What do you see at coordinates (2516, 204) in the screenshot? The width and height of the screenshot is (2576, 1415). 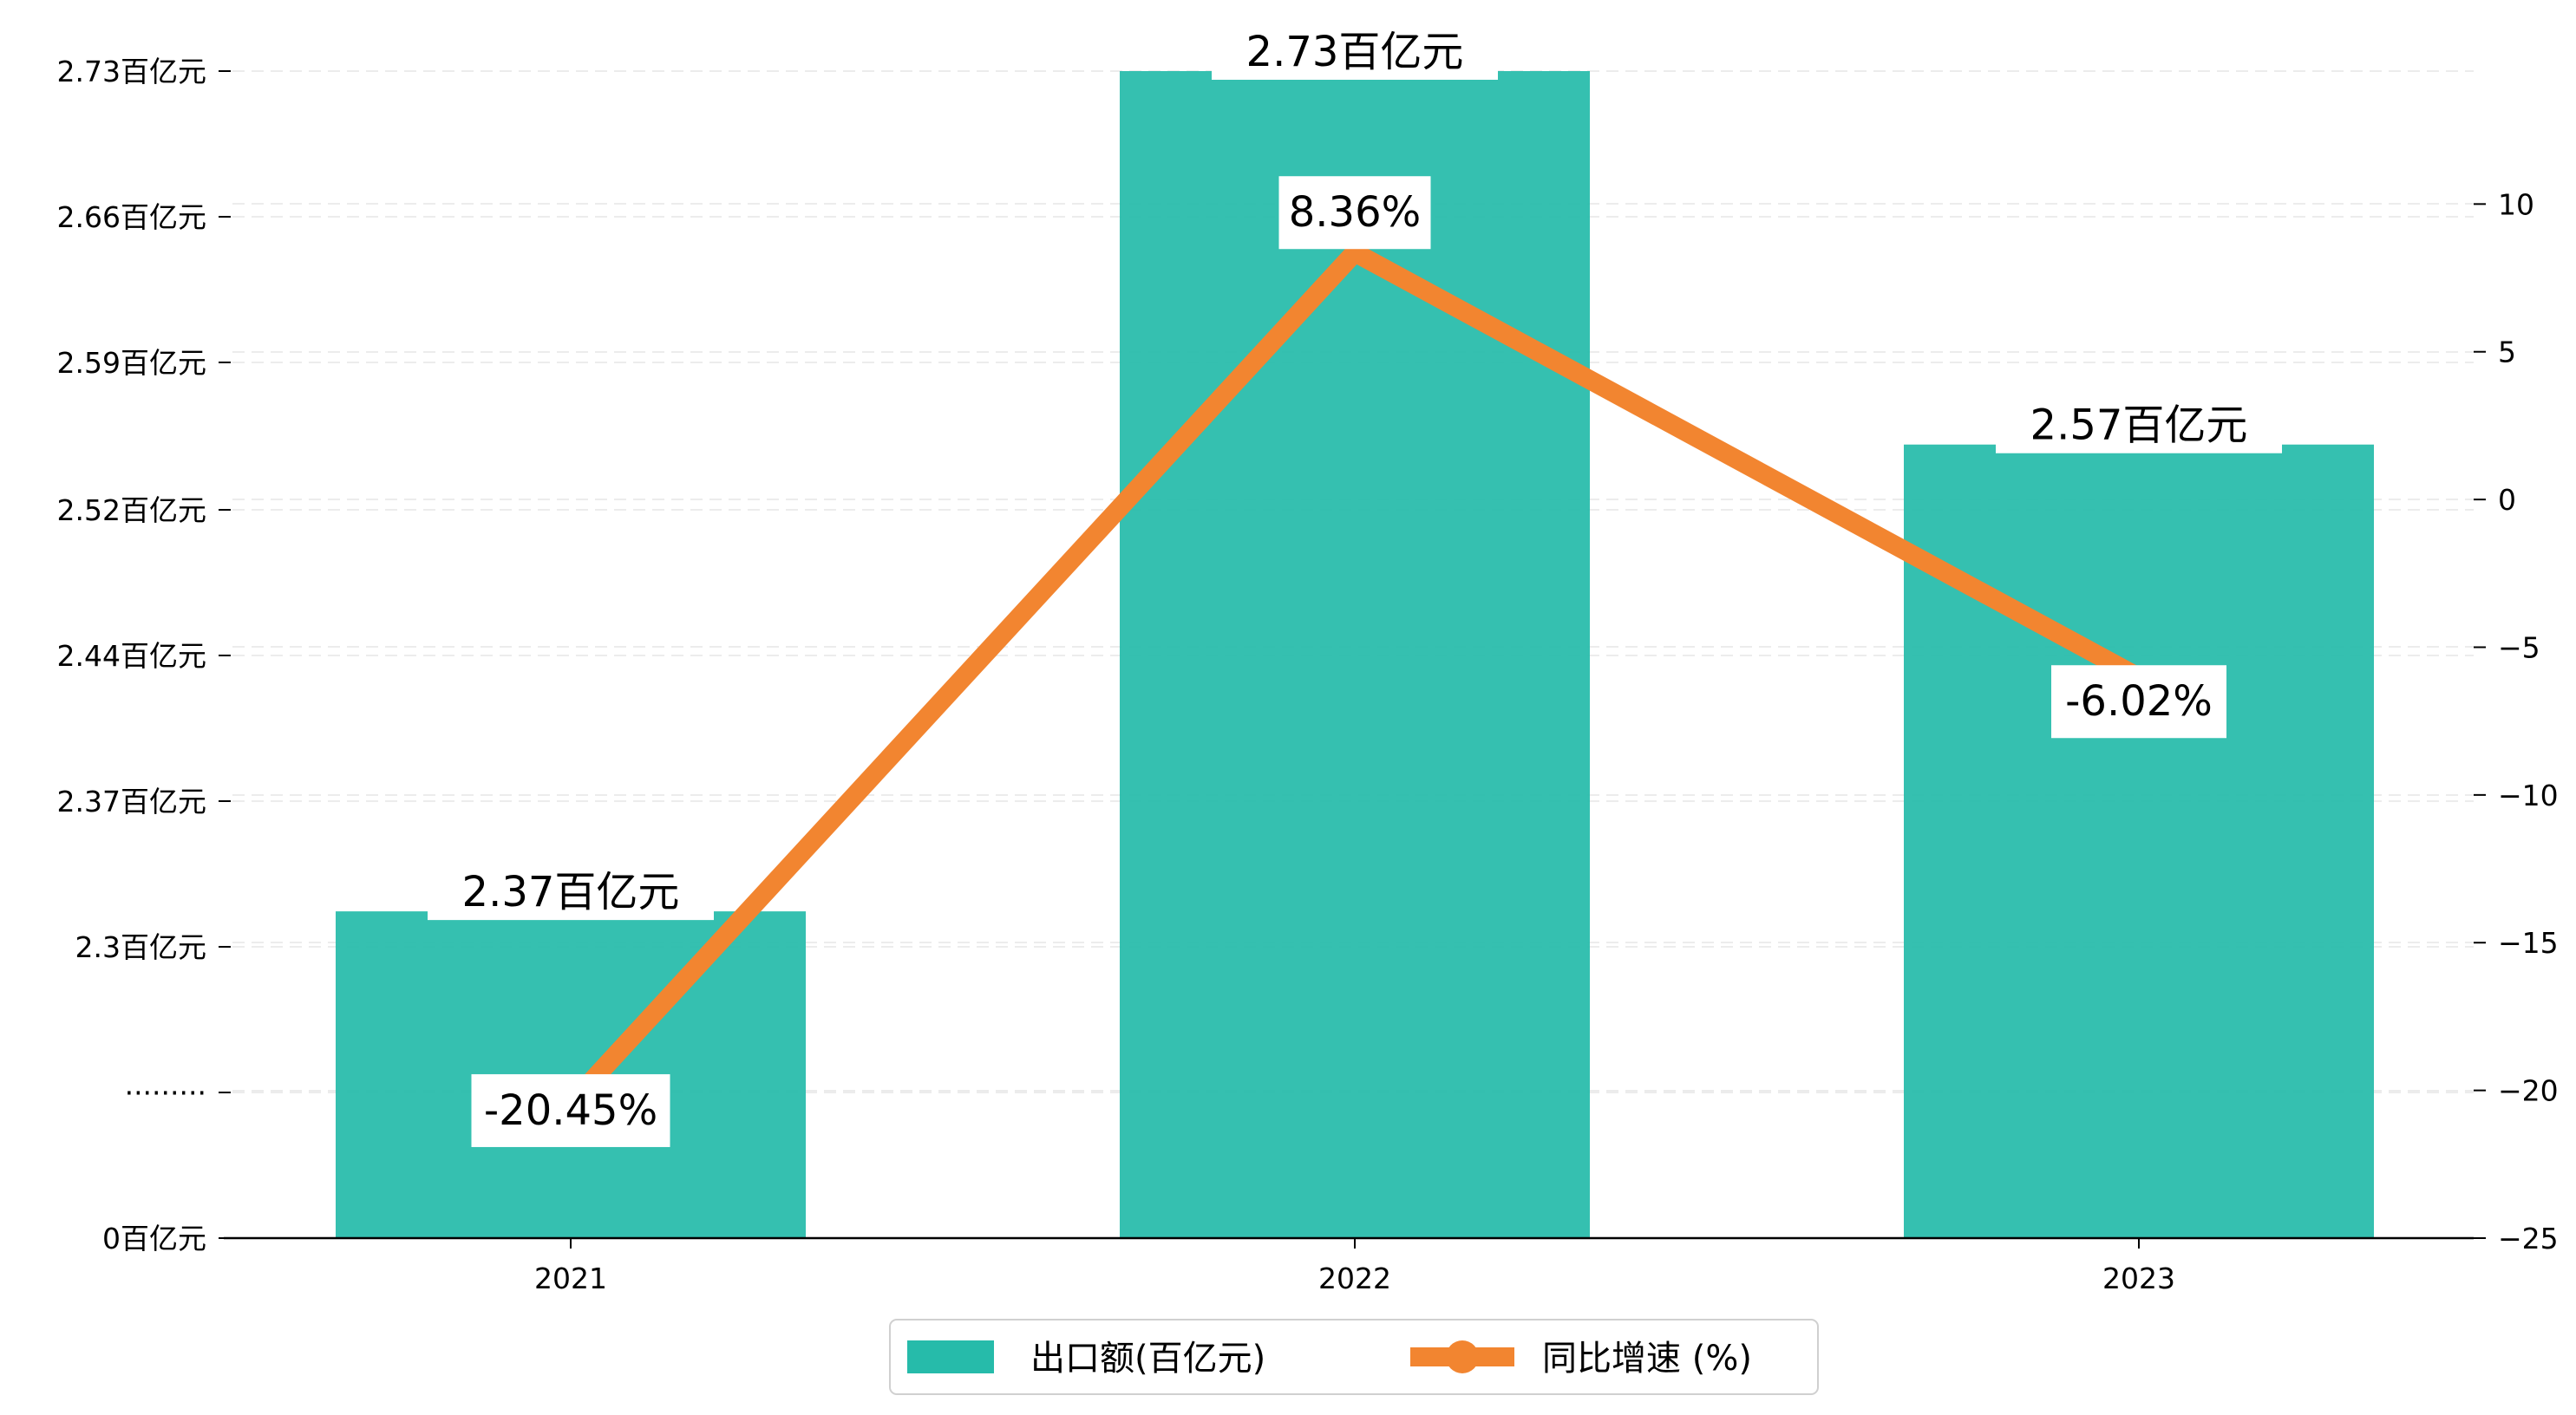 I see `right-tick-label: 10` at bounding box center [2516, 204].